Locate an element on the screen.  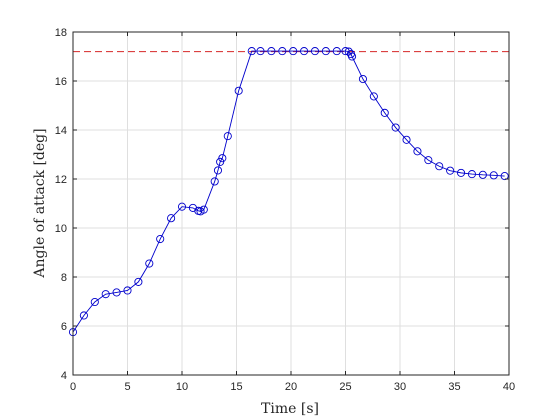
x-tick-label: 20 is located at coordinates (291, 387).